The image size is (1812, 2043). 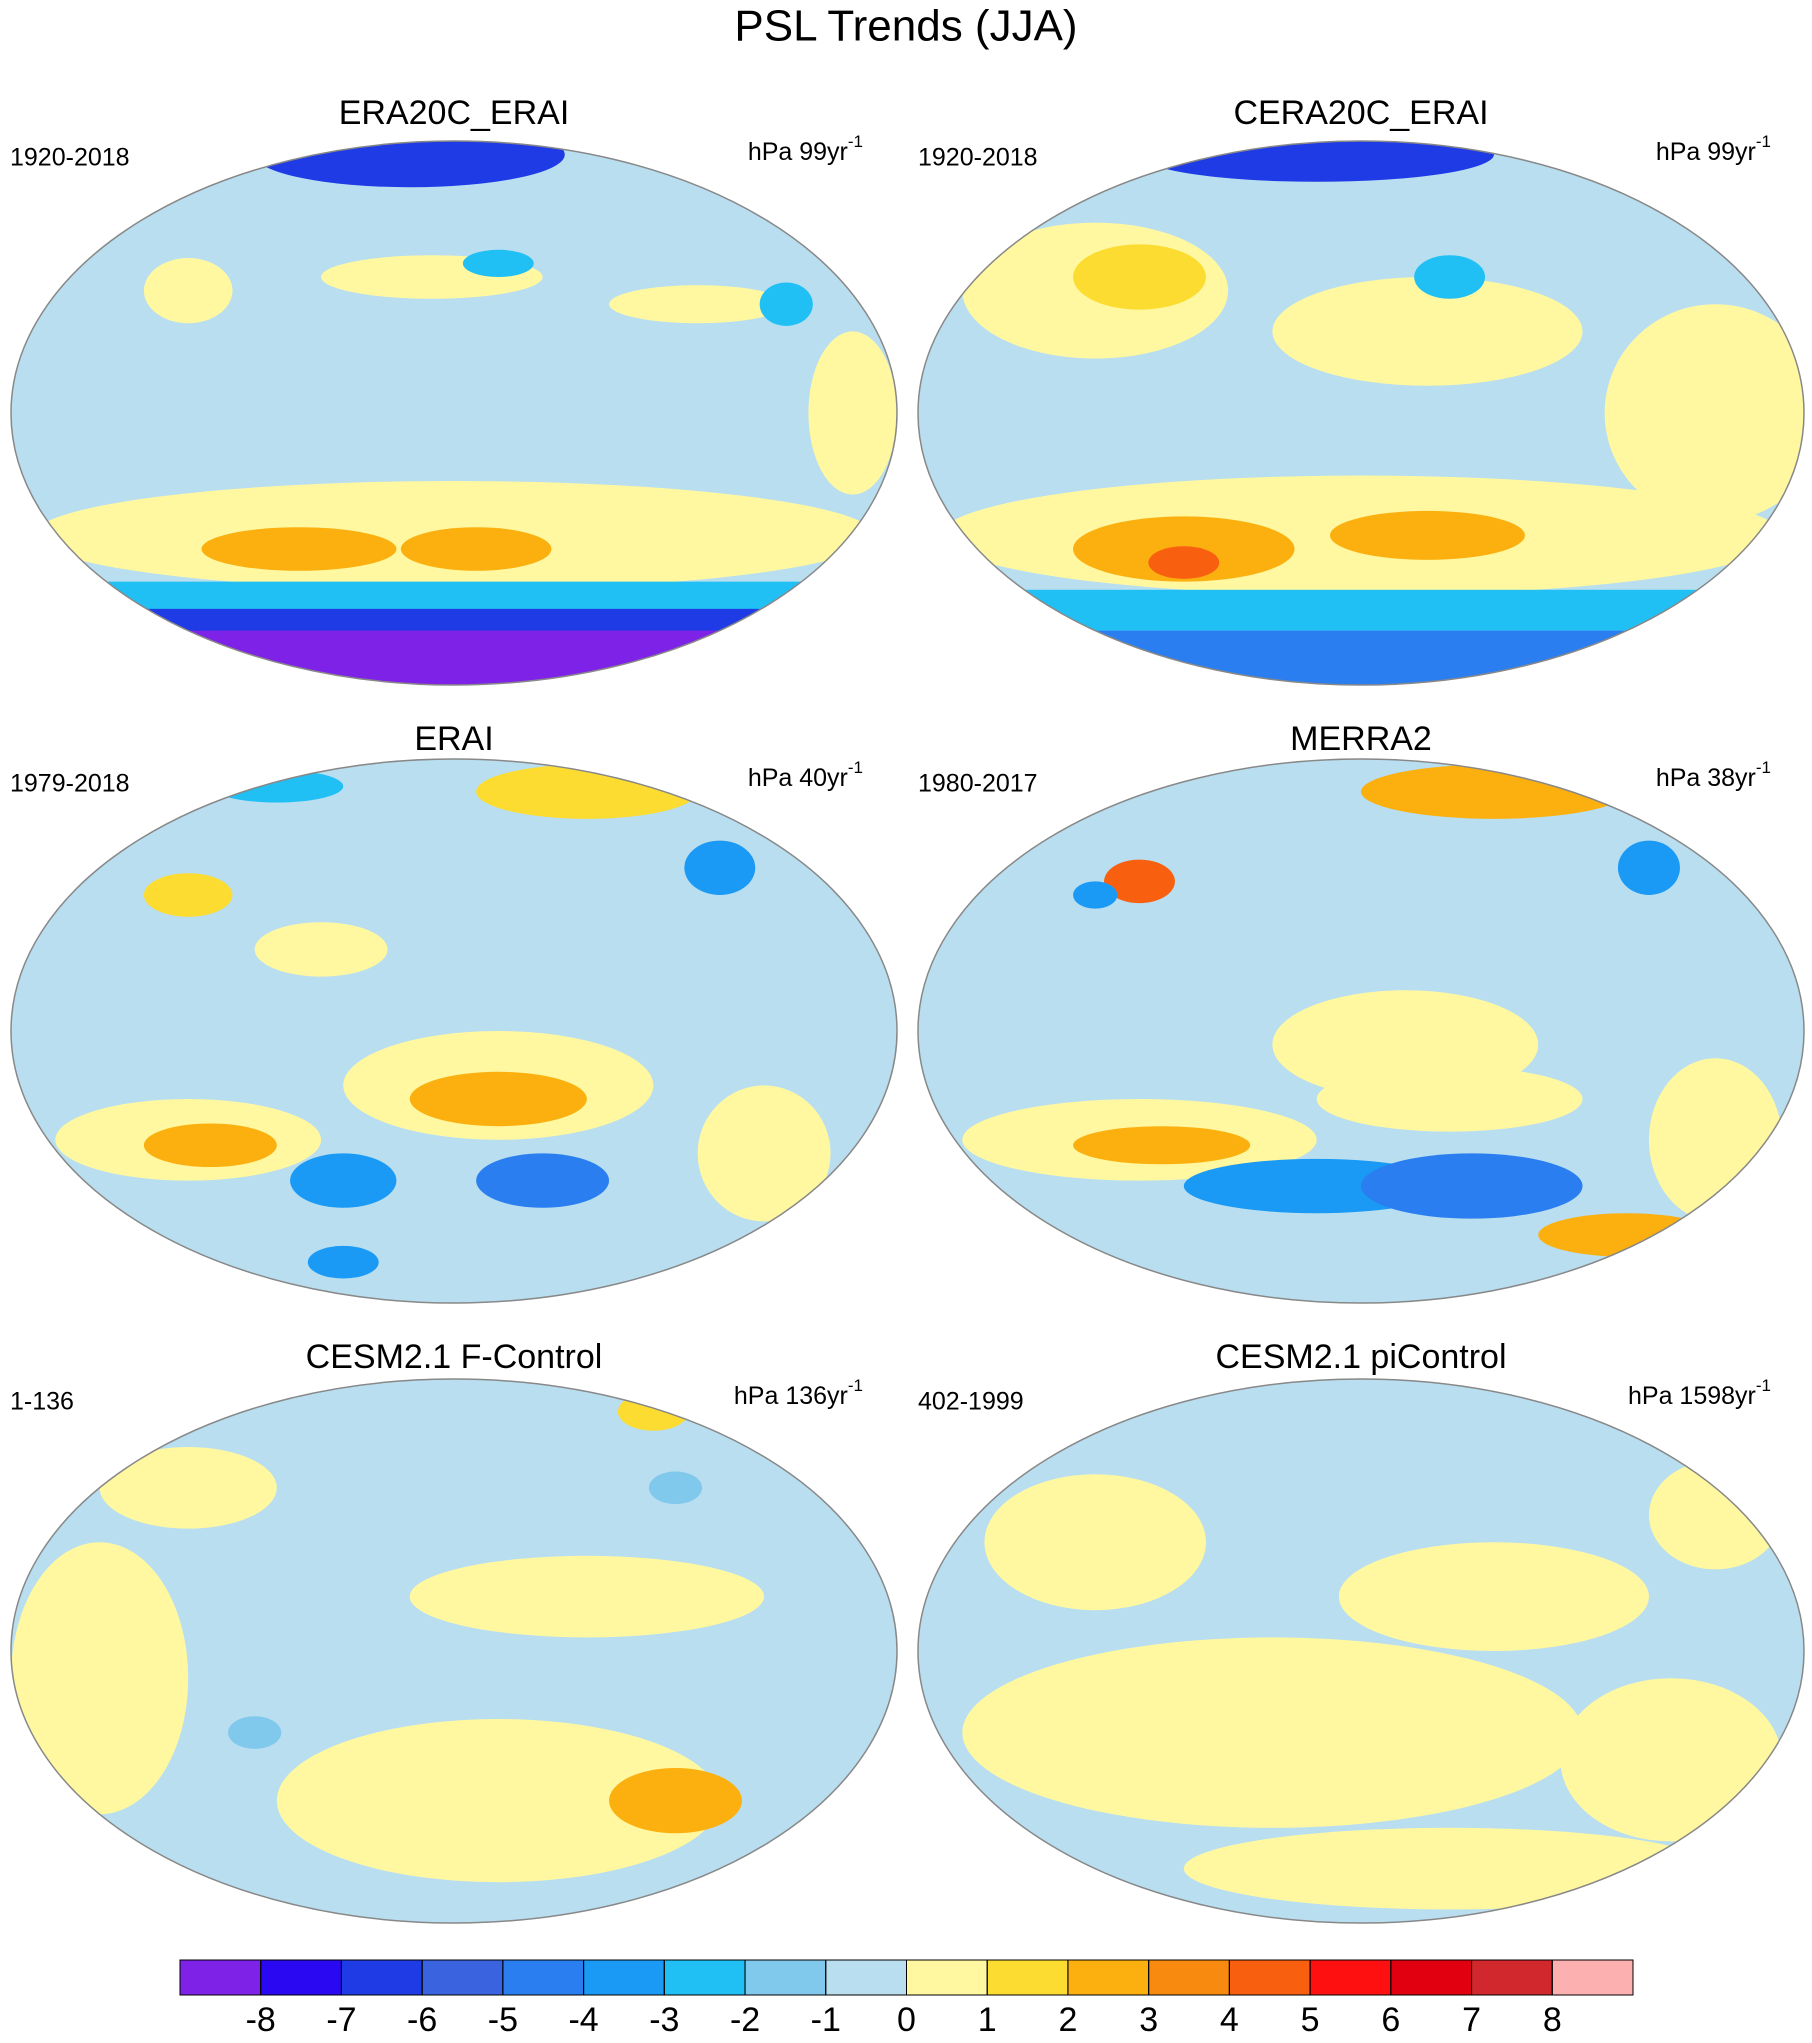 What do you see at coordinates (978, 158) in the screenshot?
I see `period-label: 1920-2018` at bounding box center [978, 158].